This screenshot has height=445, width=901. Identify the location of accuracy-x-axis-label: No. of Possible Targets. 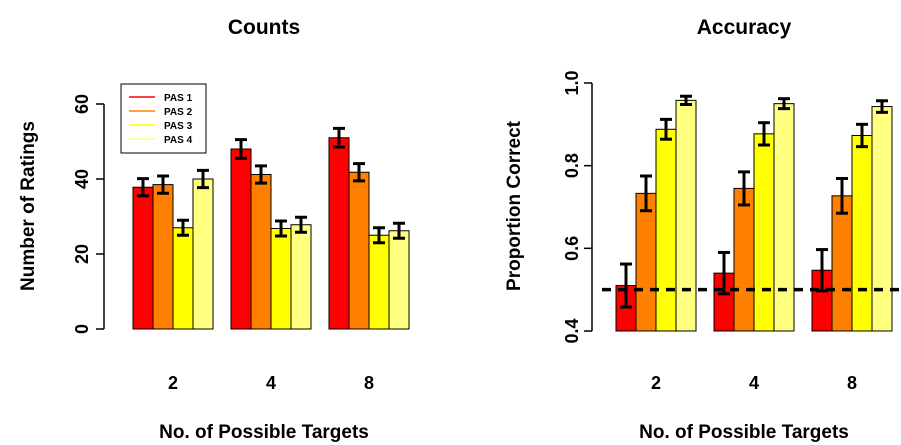
(744, 432).